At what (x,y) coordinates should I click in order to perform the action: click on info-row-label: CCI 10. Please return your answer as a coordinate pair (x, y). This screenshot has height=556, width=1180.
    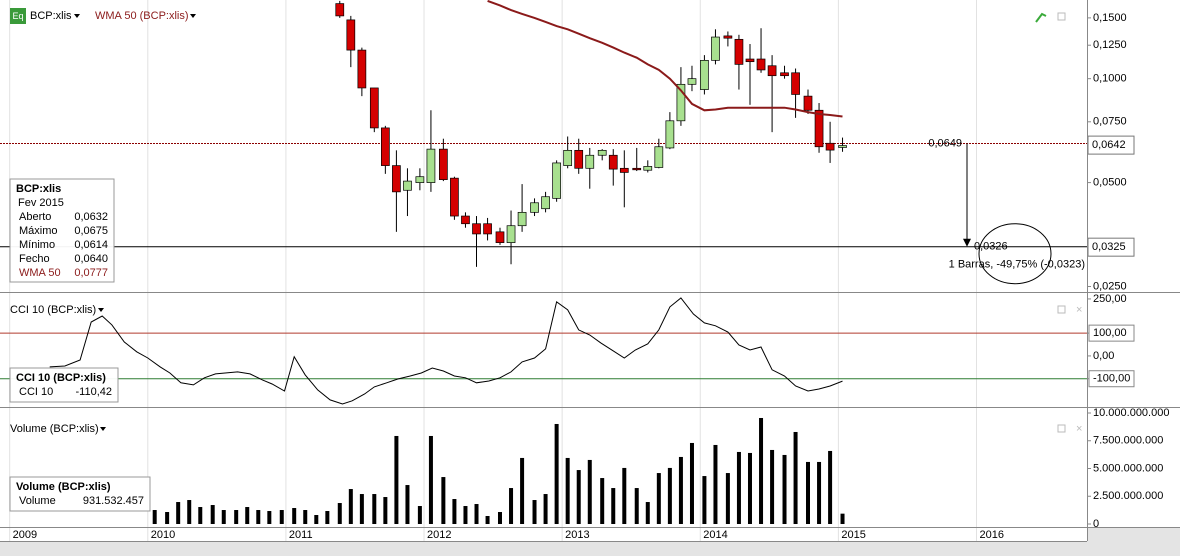
    Looking at the image, I should click on (36, 392).